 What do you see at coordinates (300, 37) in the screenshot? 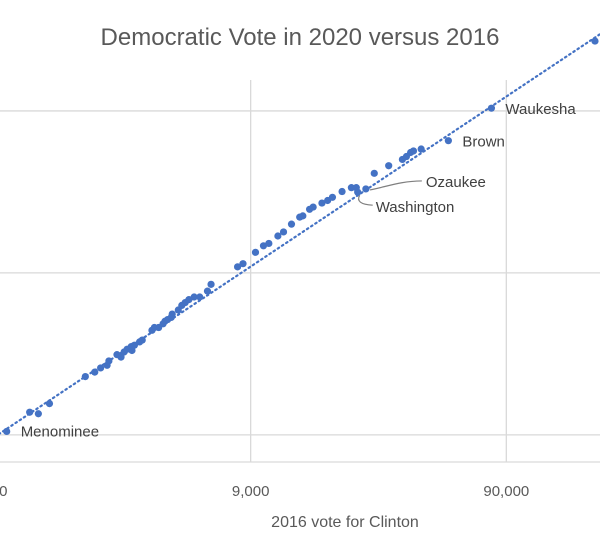
I see `chart-title: Democratic Vote in 2020 versus 2016` at bounding box center [300, 37].